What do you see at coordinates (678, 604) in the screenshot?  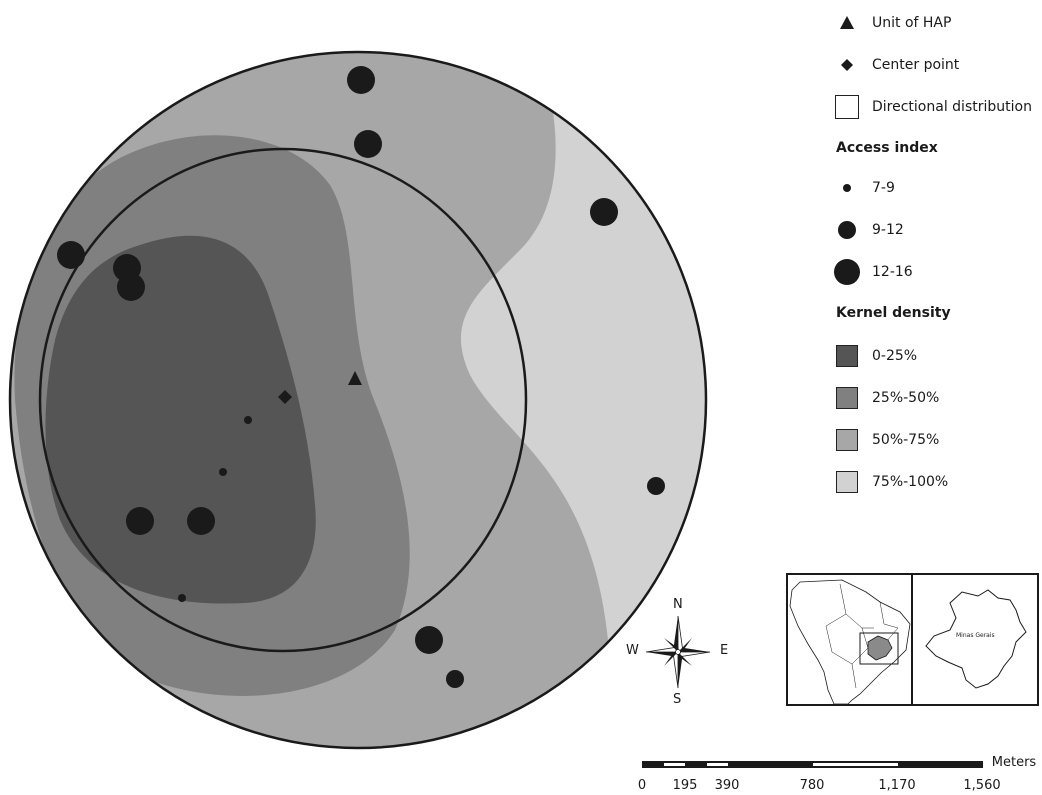 I see `compass-north-label: N` at bounding box center [678, 604].